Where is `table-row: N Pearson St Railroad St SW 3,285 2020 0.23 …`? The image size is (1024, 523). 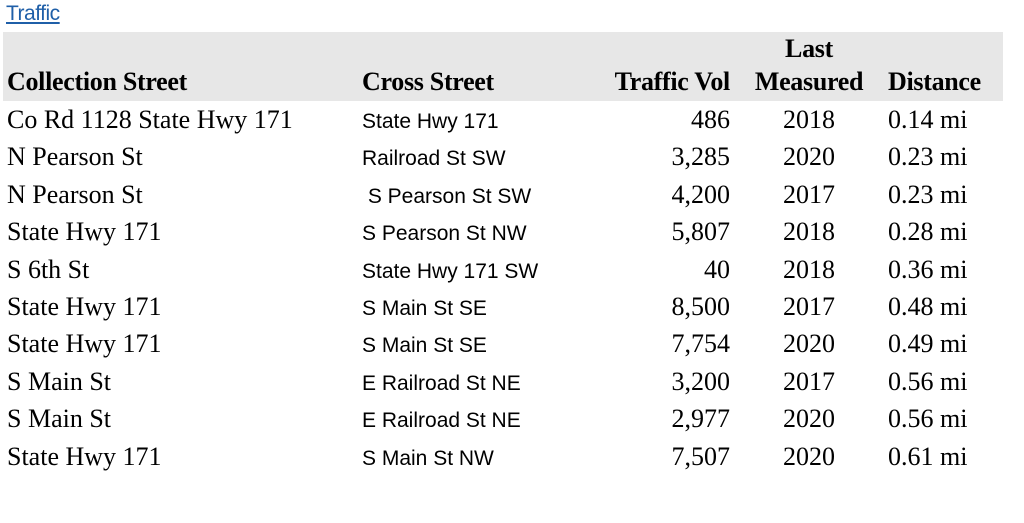 table-row: N Pearson St Railroad St SW 3,285 2020 0.23 … is located at coordinates (512, 159).